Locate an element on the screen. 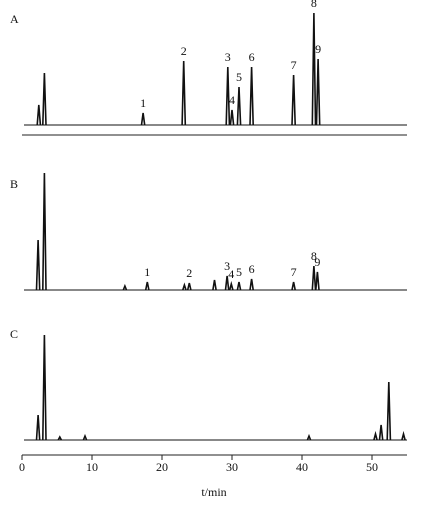  x-tick-label: 50 is located at coordinates (372, 467).